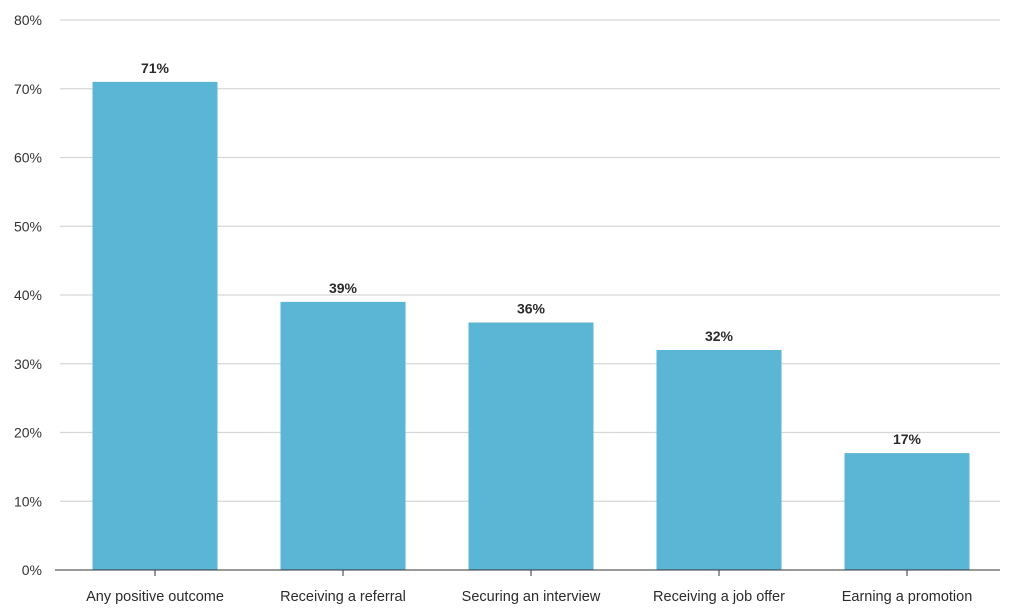 This screenshot has height=610, width=1024. I want to click on x-category-label: Receiving a job offer, so click(719, 597).